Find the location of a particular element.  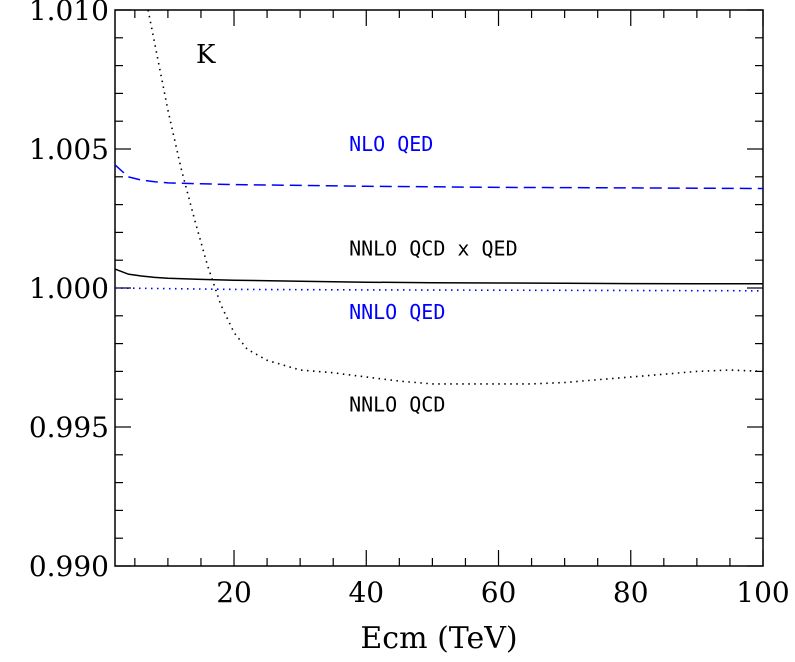

x-tick-label: 20 is located at coordinates (234, 592).